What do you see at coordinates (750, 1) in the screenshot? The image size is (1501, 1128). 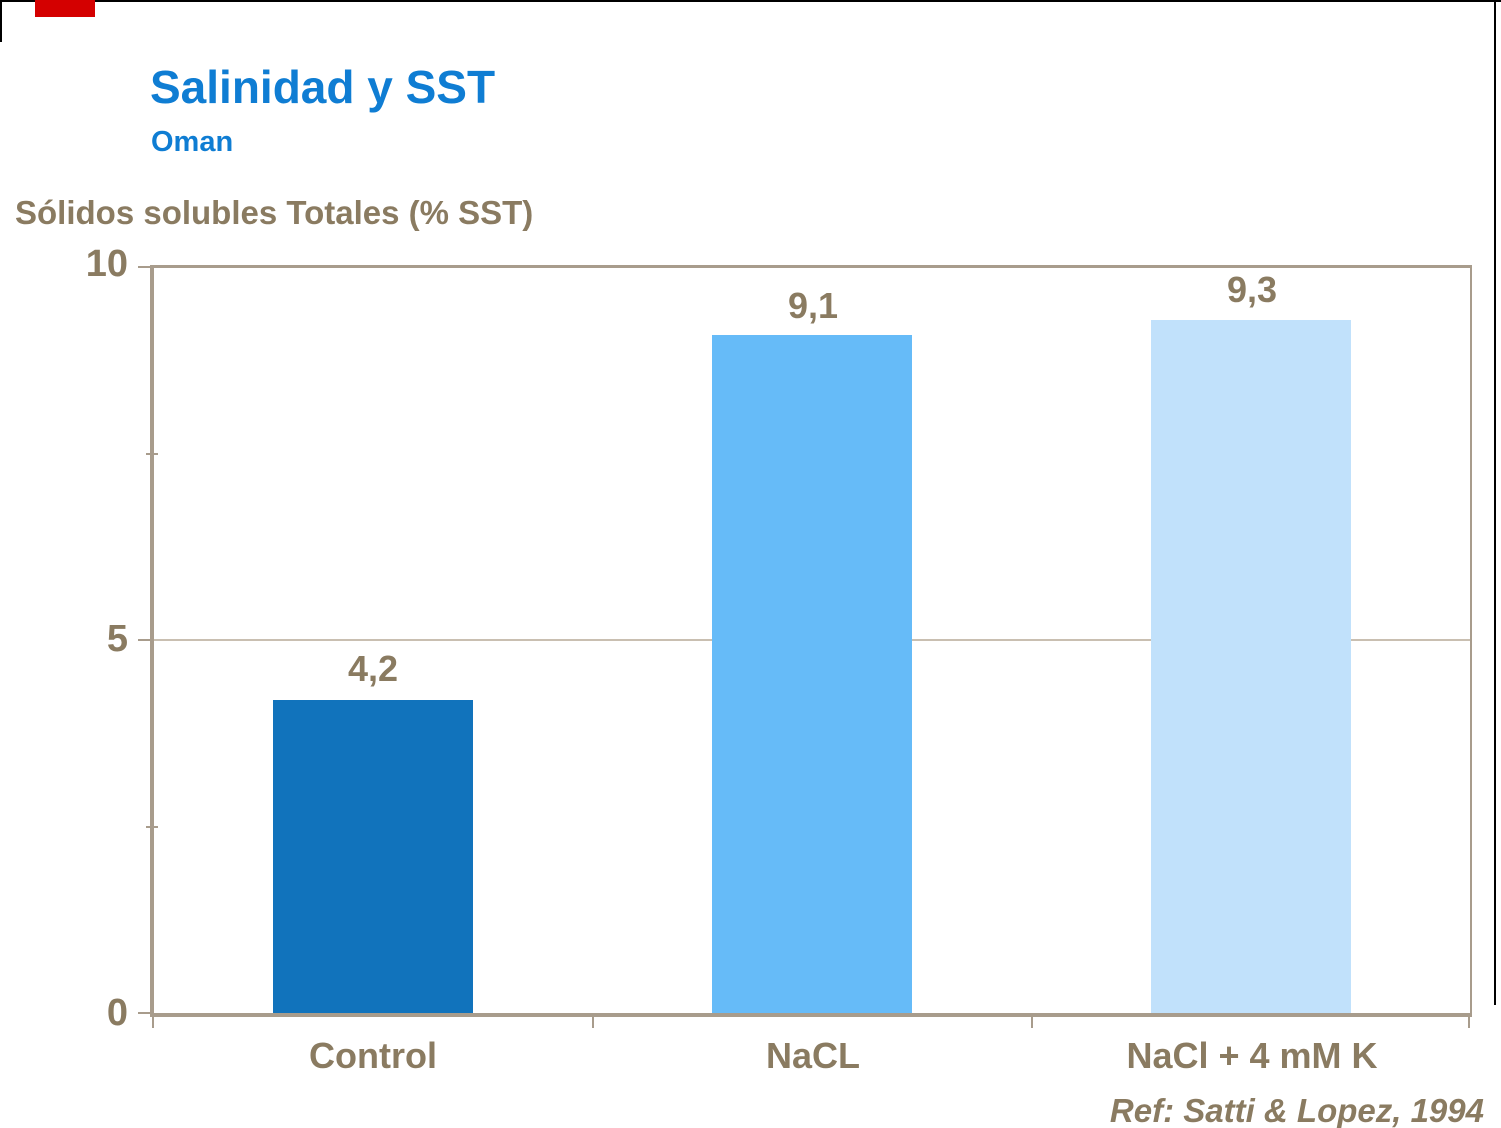 I see `top-border-line` at bounding box center [750, 1].